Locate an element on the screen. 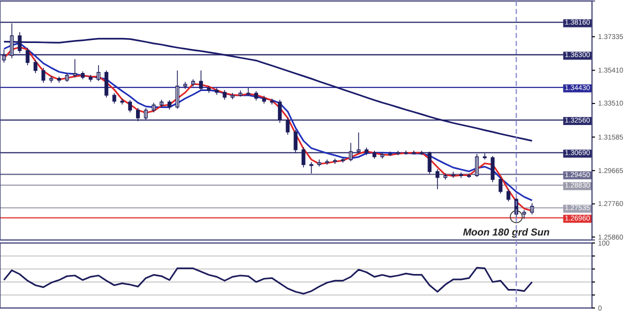 The width and height of the screenshot is (625, 322). line-series is located at coordinates (268, 280).